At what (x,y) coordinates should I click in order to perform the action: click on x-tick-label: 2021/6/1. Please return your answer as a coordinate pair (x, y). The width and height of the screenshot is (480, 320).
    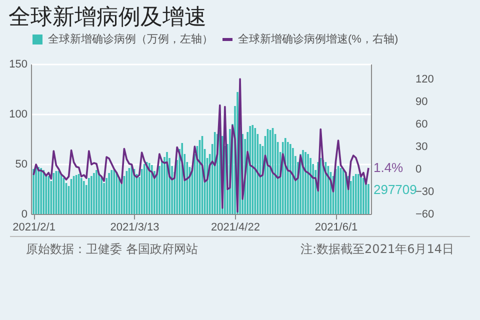
    Looking at the image, I should click on (336, 228).